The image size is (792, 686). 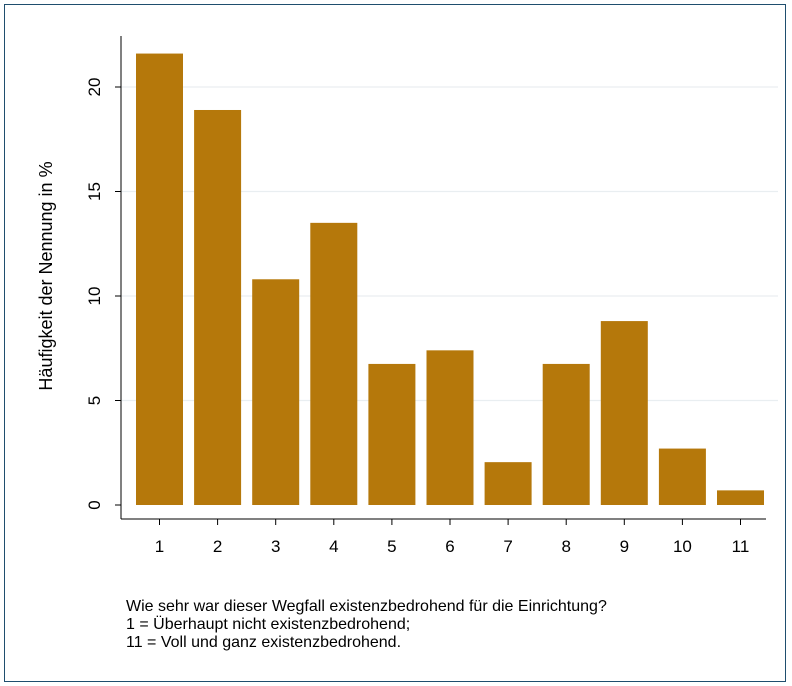 I want to click on x-tick-label-6: 6, so click(x=449, y=546).